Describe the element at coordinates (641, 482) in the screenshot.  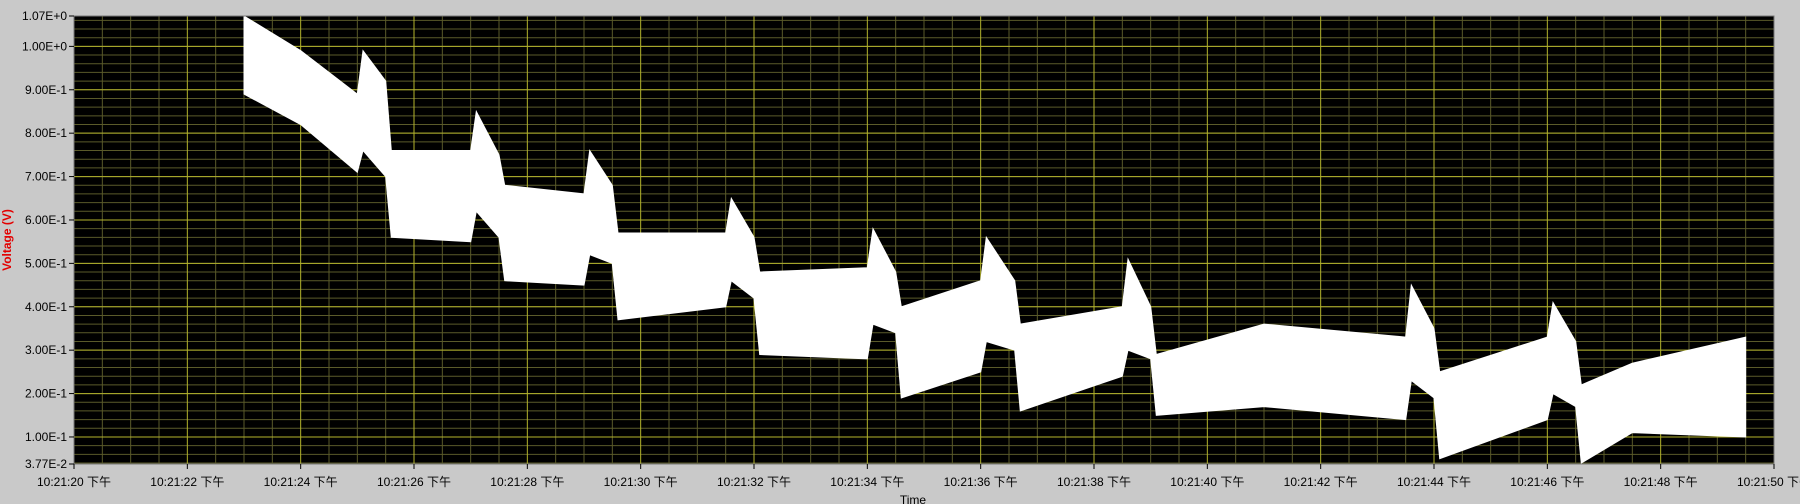
I see `x-tick-label: 10:21:30 下午` at that location.